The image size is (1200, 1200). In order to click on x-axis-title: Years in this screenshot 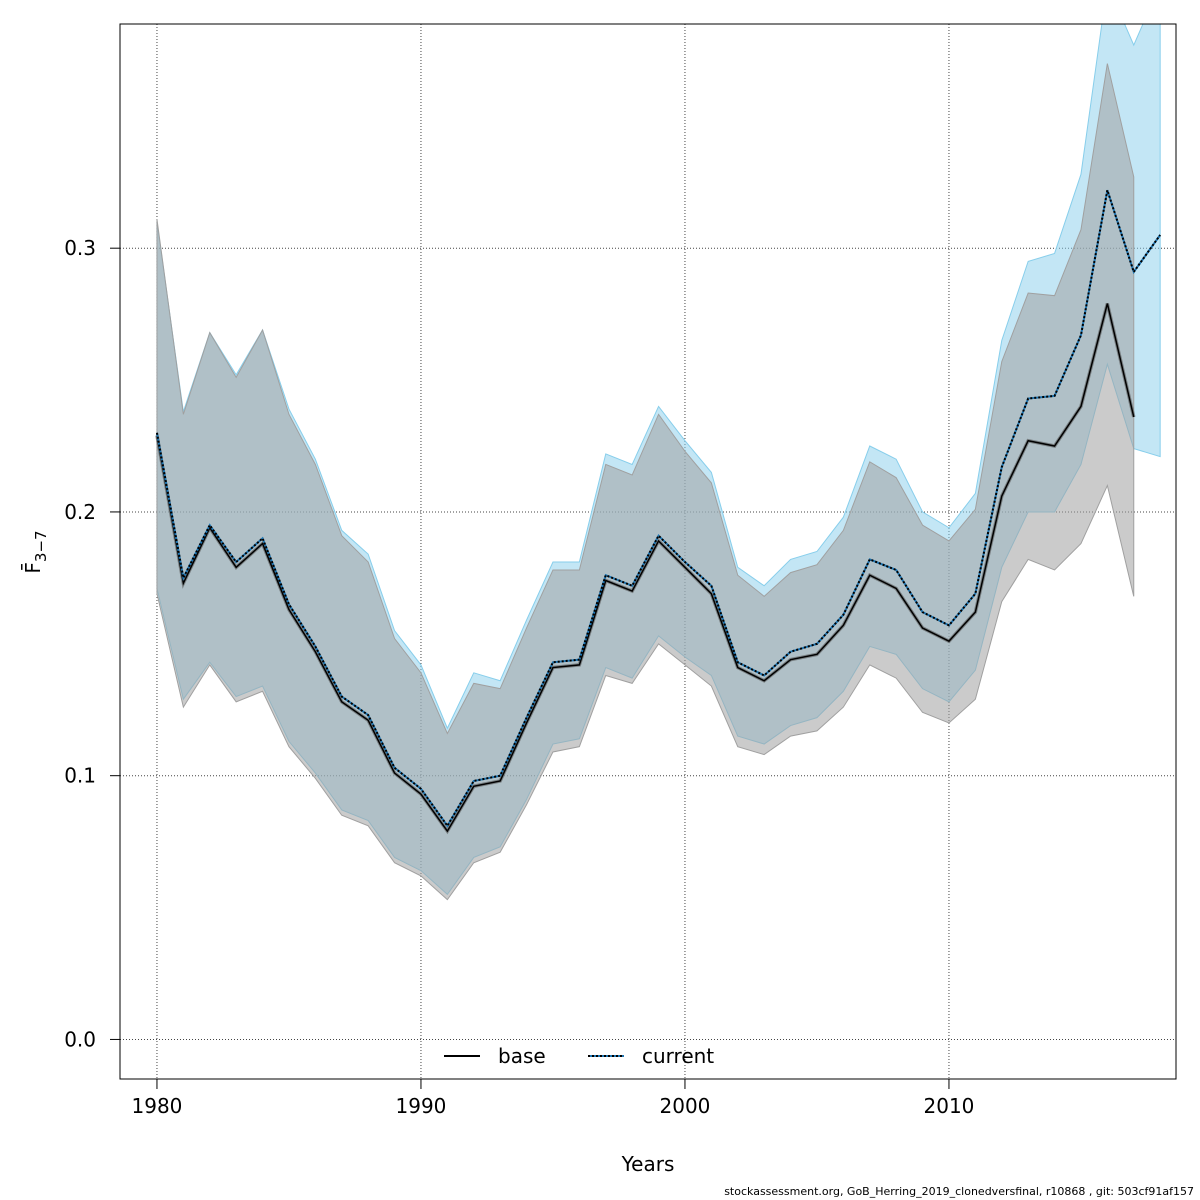, I will do `click(648, 1164)`.